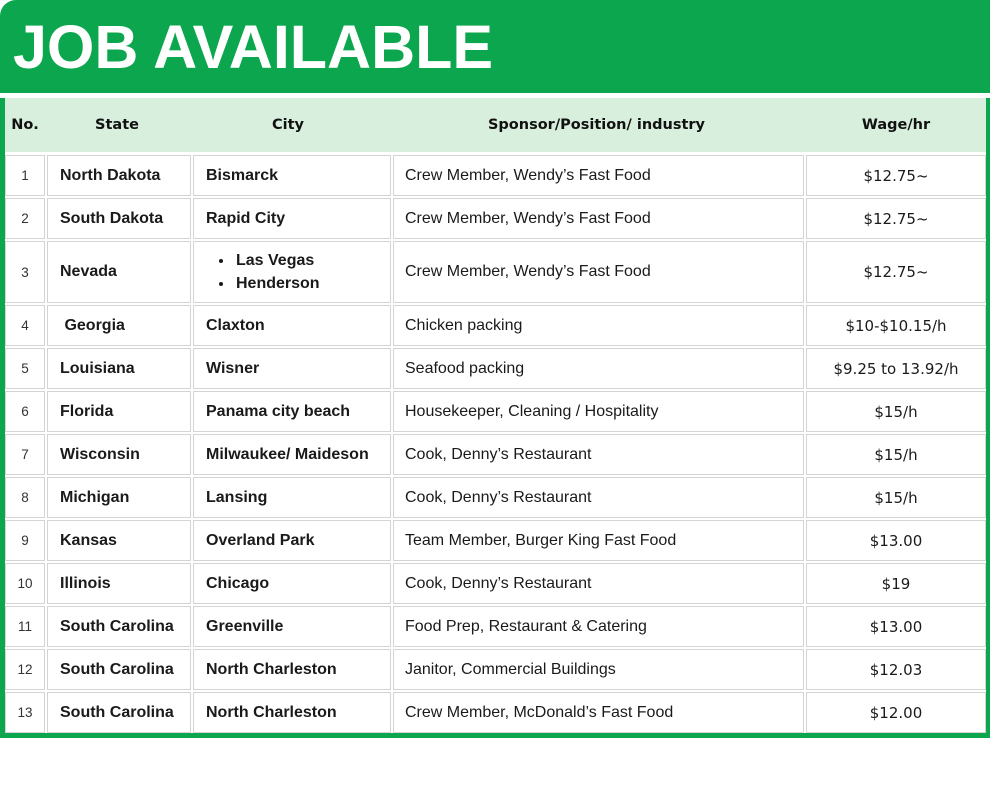 The image size is (993, 787). I want to click on cell-sponsor-position: Seafood packing, so click(598, 369).